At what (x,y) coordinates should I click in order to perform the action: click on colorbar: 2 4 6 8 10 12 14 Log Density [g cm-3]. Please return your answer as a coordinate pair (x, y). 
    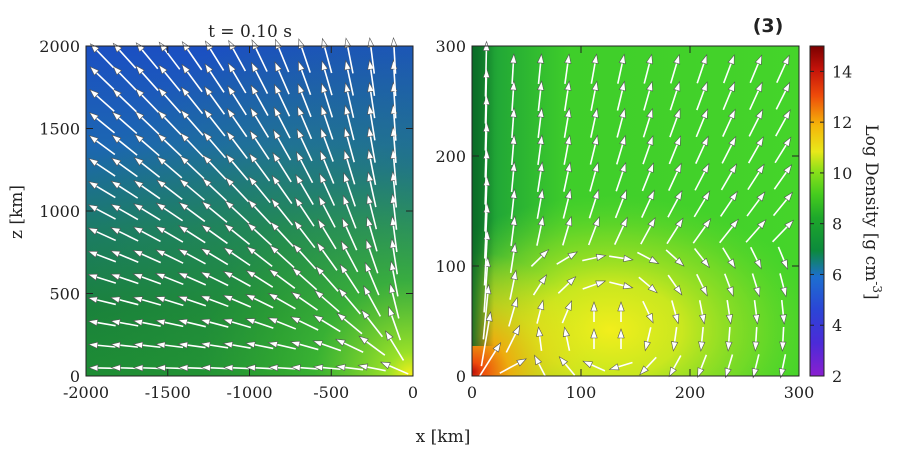
    Looking at the image, I should click on (846, 215).